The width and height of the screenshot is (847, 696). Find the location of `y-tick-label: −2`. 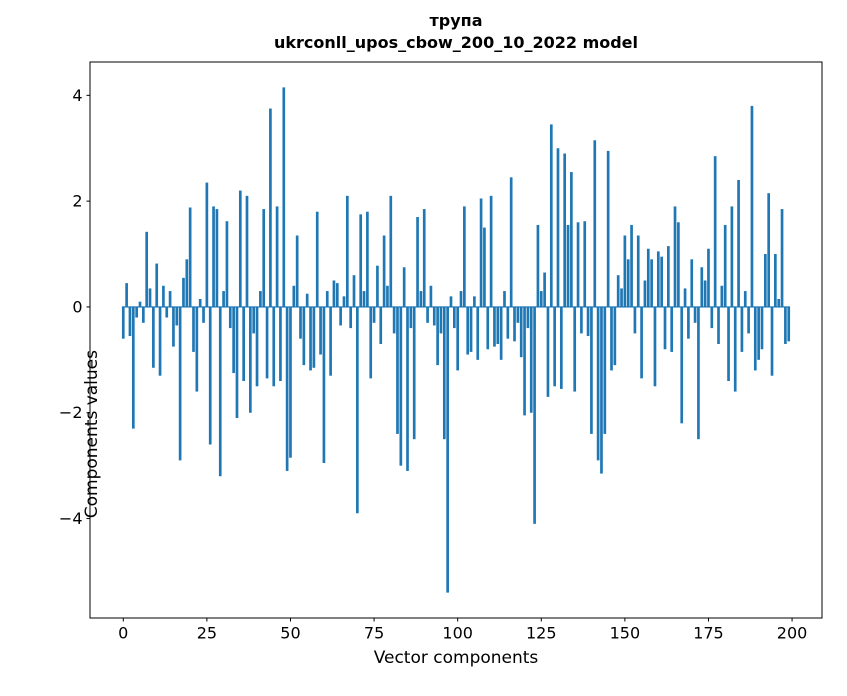

y-tick-label: −2 is located at coordinates (71, 412).